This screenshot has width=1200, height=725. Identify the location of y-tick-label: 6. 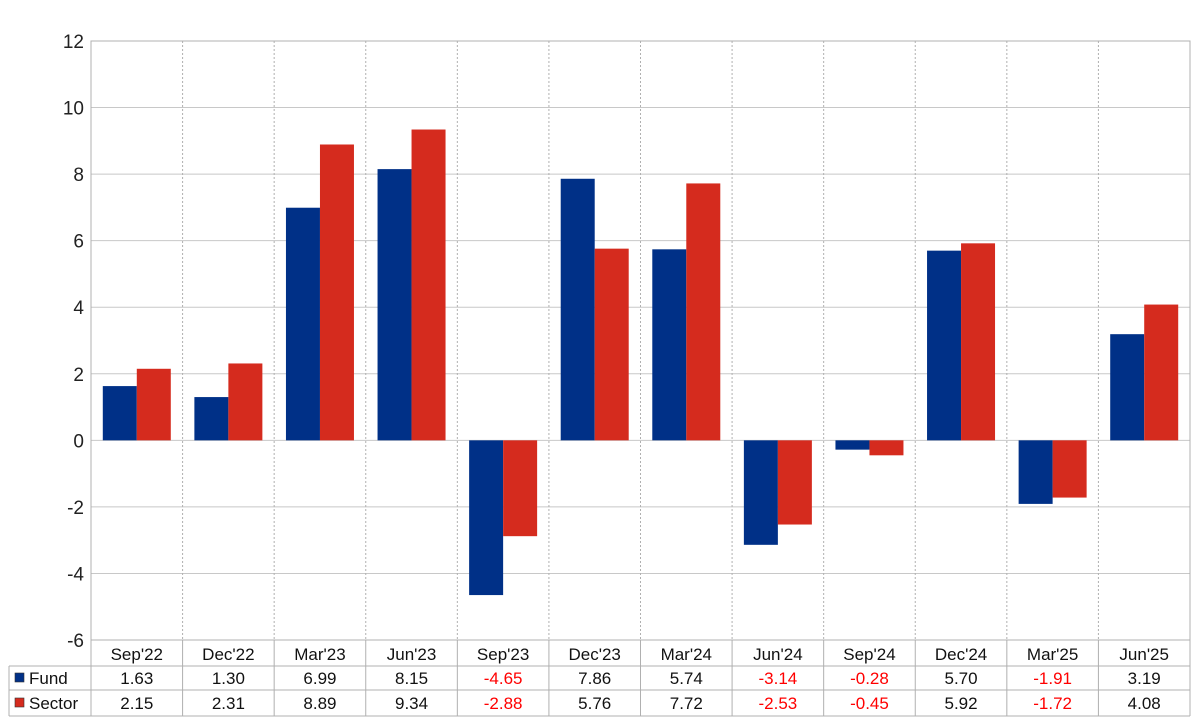
(78, 242).